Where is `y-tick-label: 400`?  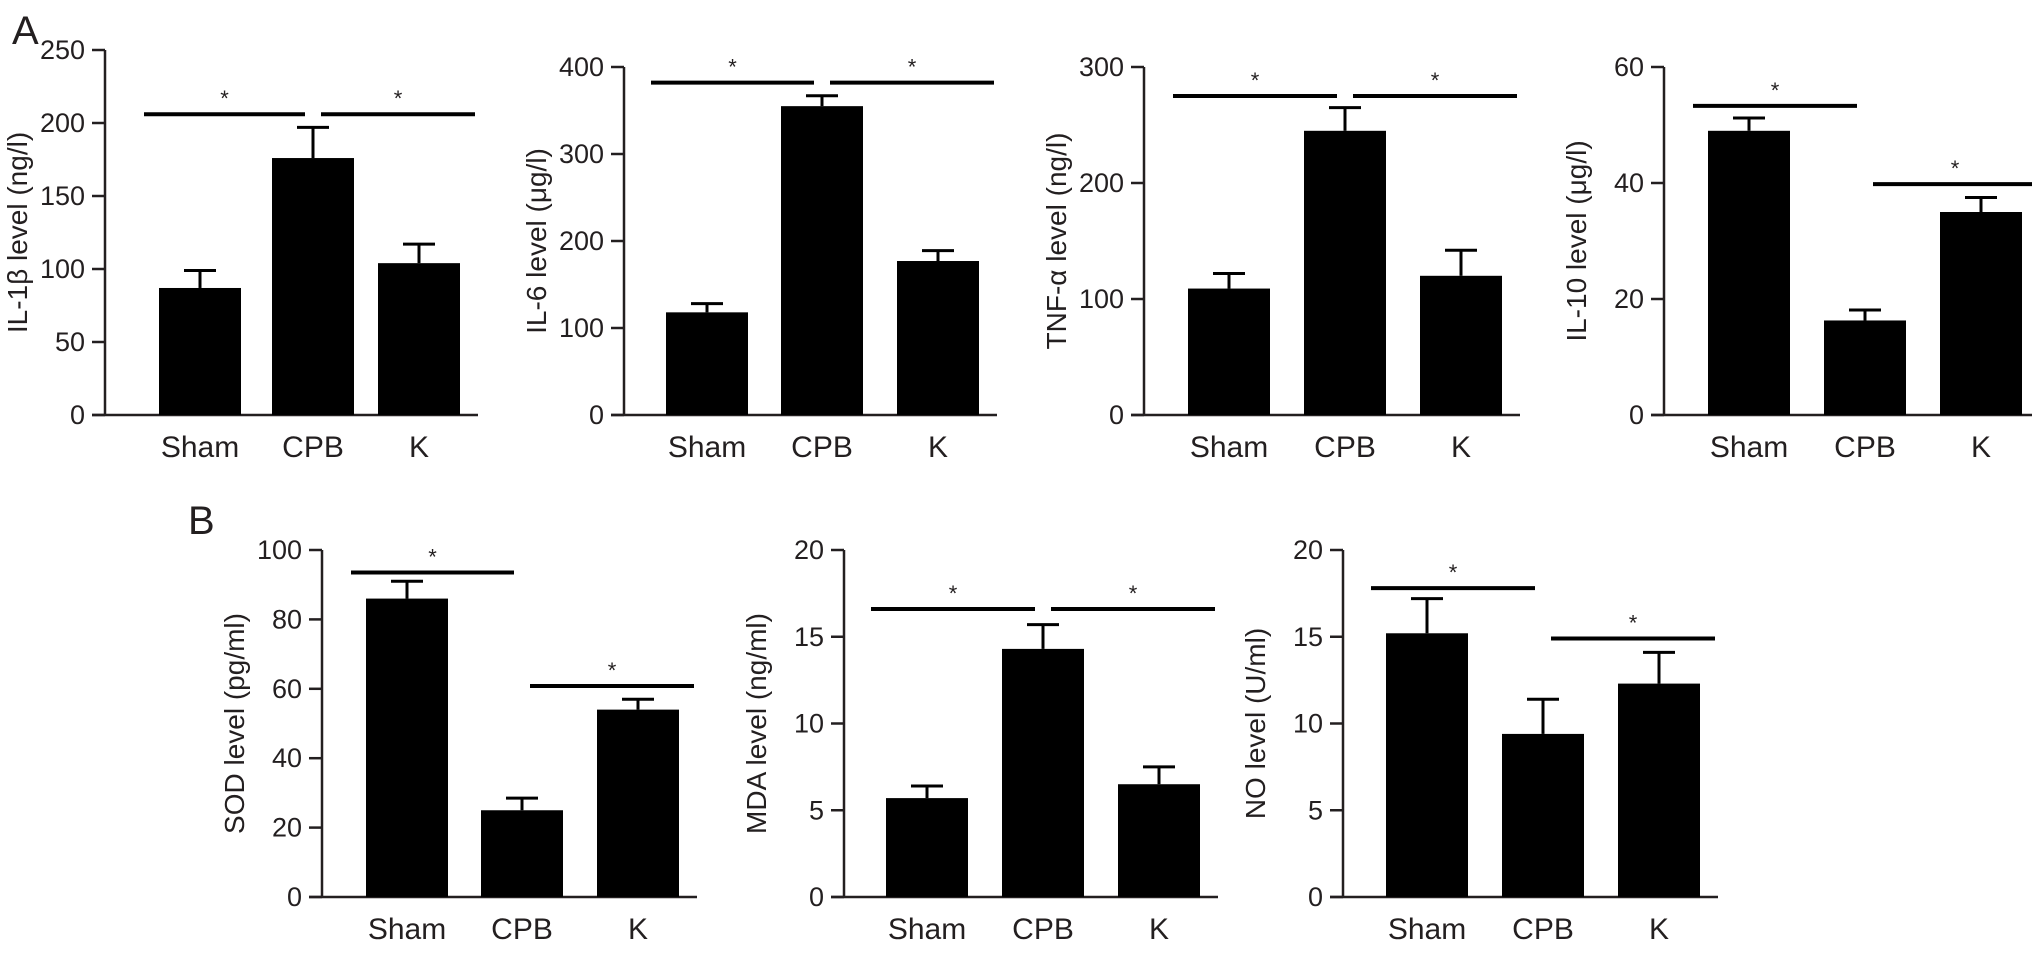 y-tick-label: 400 is located at coordinates (581, 67).